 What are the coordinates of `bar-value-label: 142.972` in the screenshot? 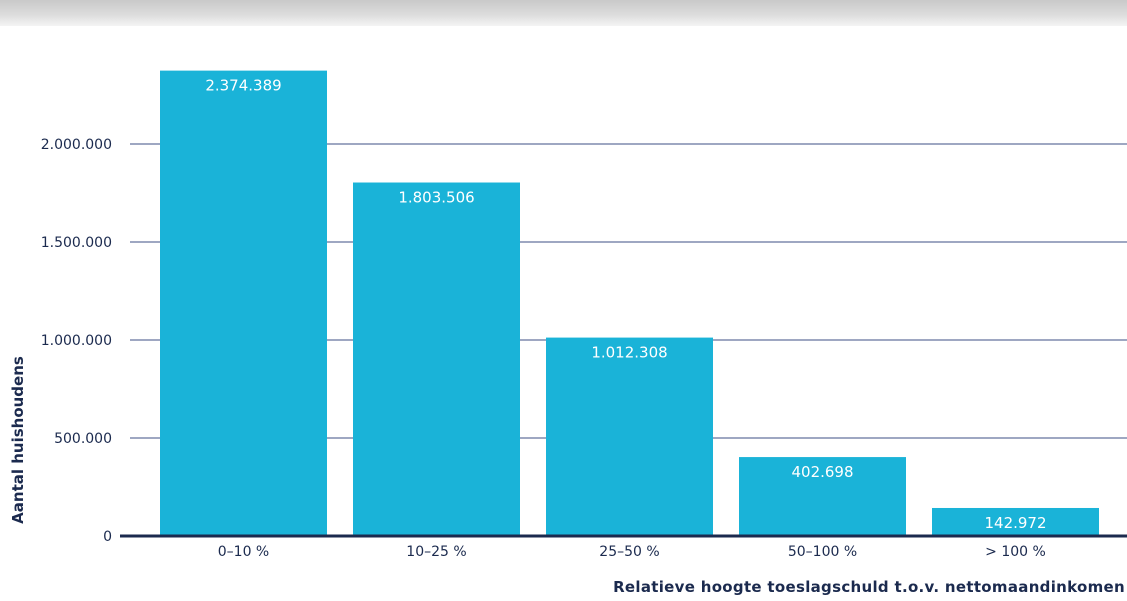 It's located at (1015, 523).